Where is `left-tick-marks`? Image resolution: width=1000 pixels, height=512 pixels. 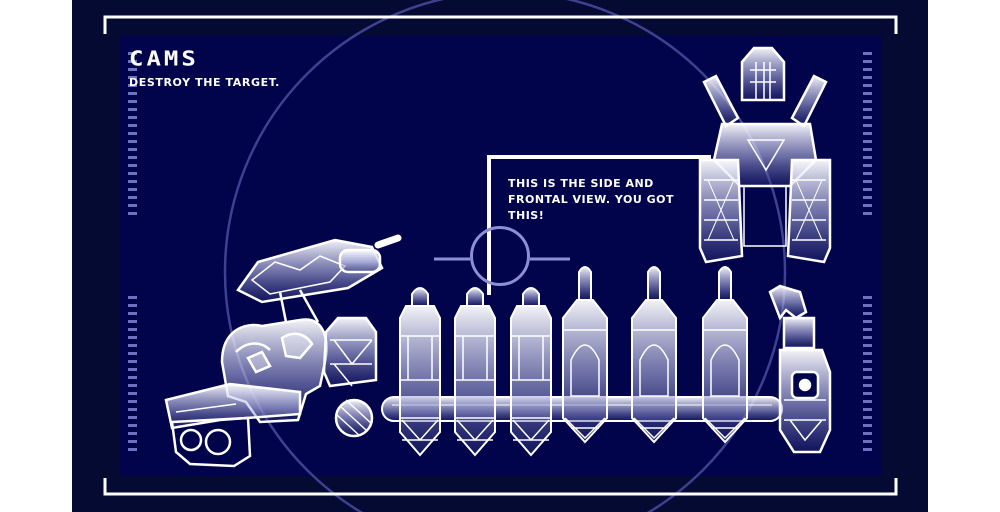 left-tick-marks is located at coordinates (132, 251).